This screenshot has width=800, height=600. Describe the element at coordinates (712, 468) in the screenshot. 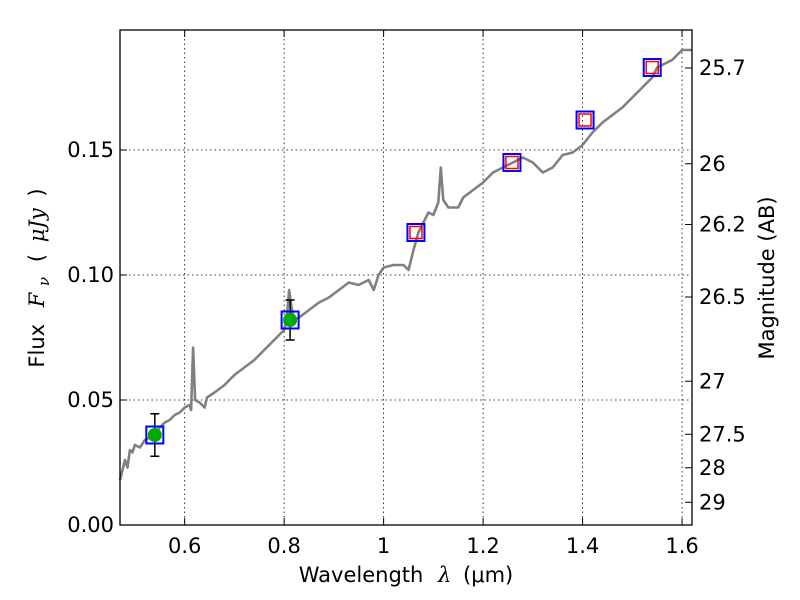

I see `y2-tick-label: 28` at that location.